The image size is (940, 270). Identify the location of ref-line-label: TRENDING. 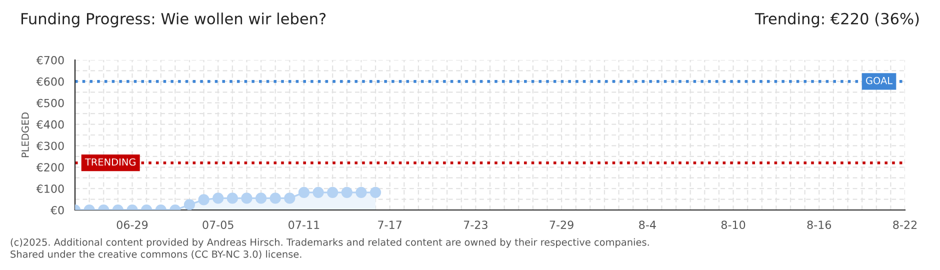
(110, 162).